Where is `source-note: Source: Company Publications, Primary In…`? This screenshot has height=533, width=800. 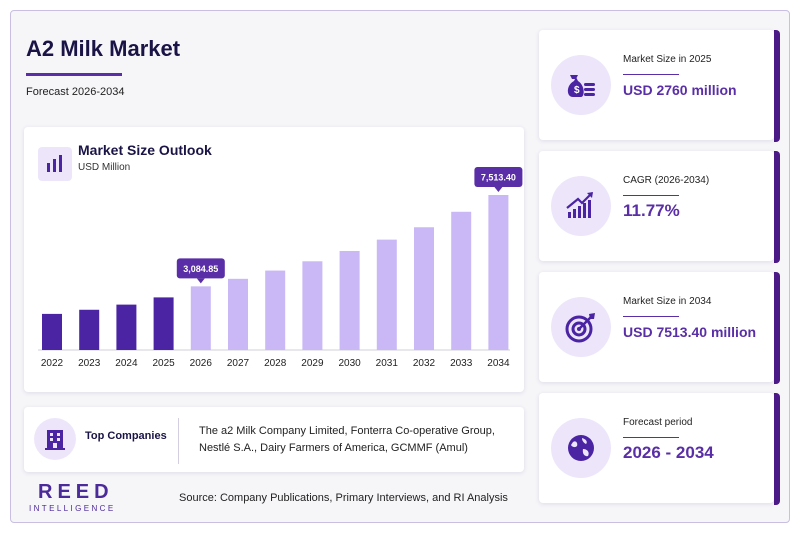 source-note: Source: Company Publications, Primary In… is located at coordinates (343, 498).